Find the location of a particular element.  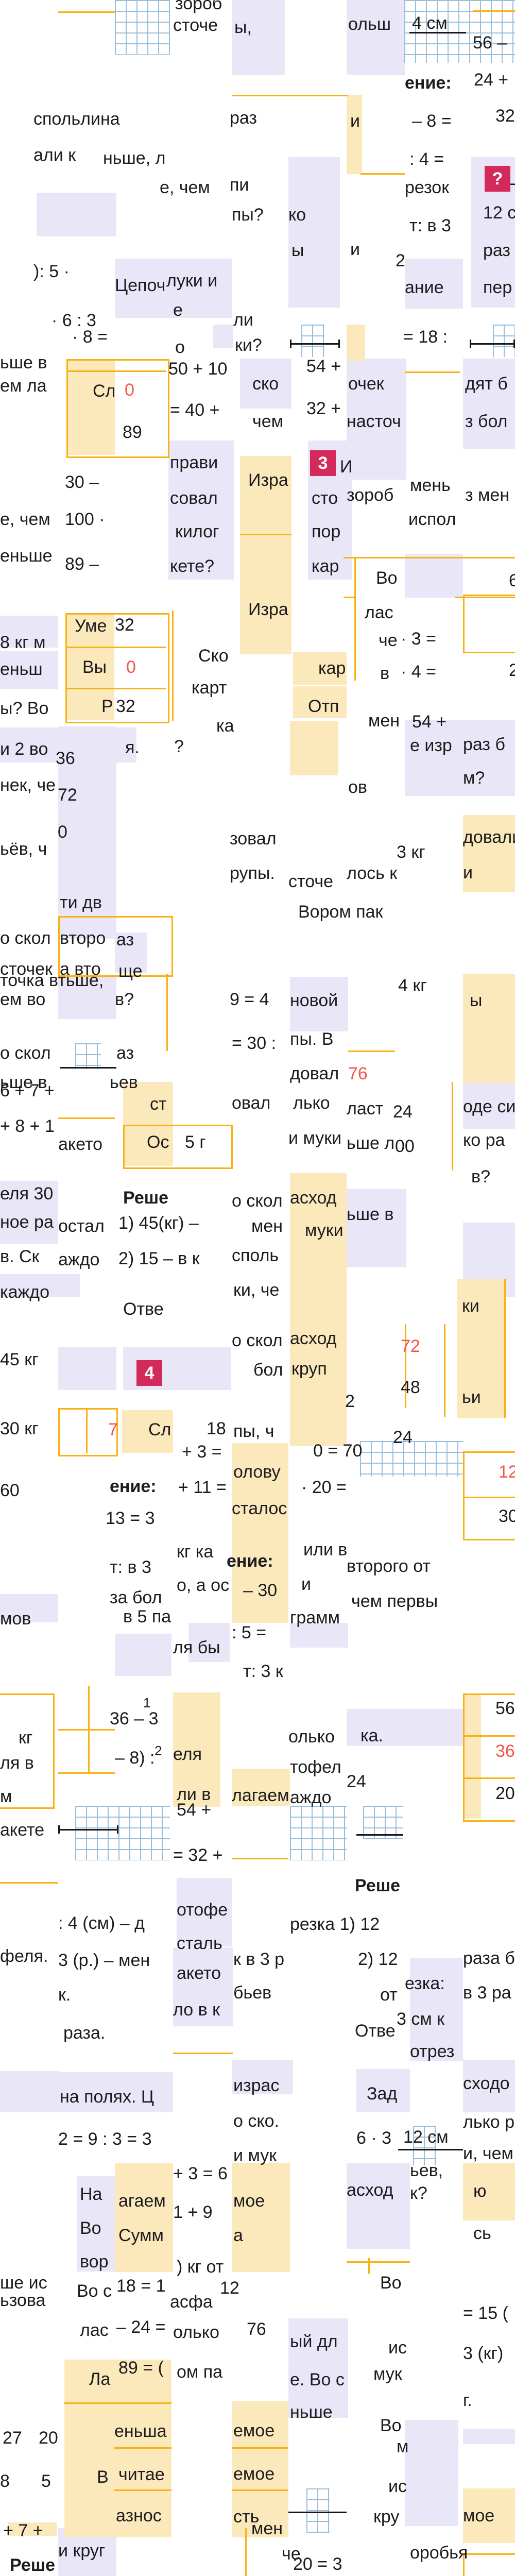

text-fragment: сталь is located at coordinates (200, 1944).